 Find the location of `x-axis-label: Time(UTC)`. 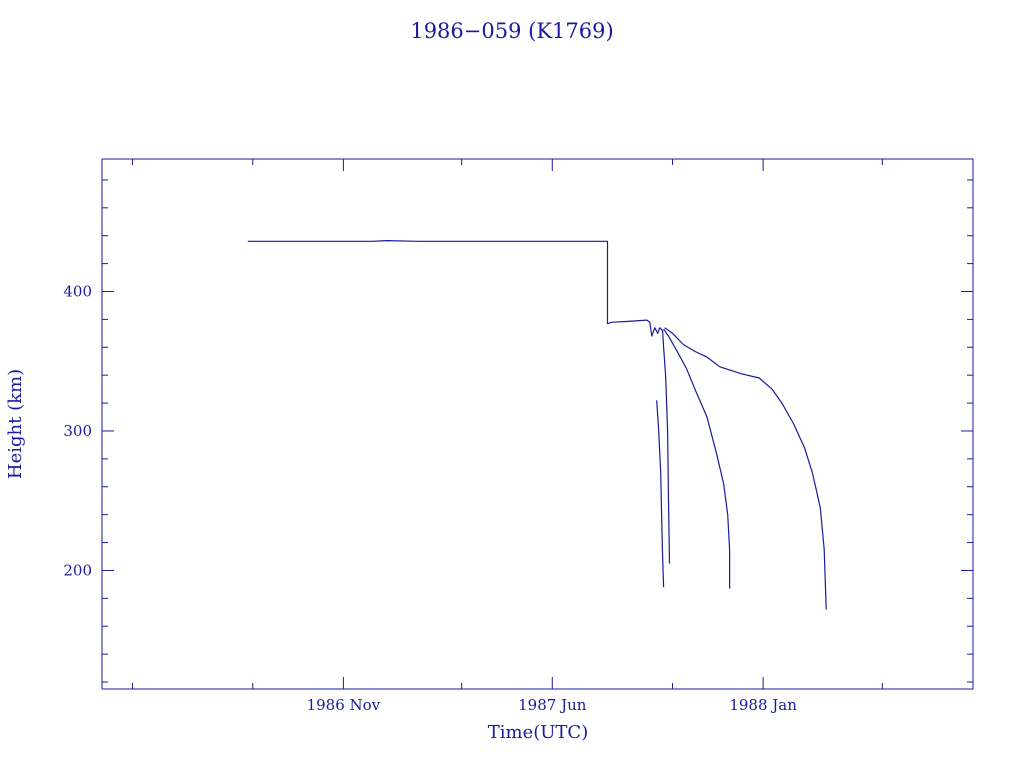

x-axis-label: Time(UTC) is located at coordinates (538, 732).